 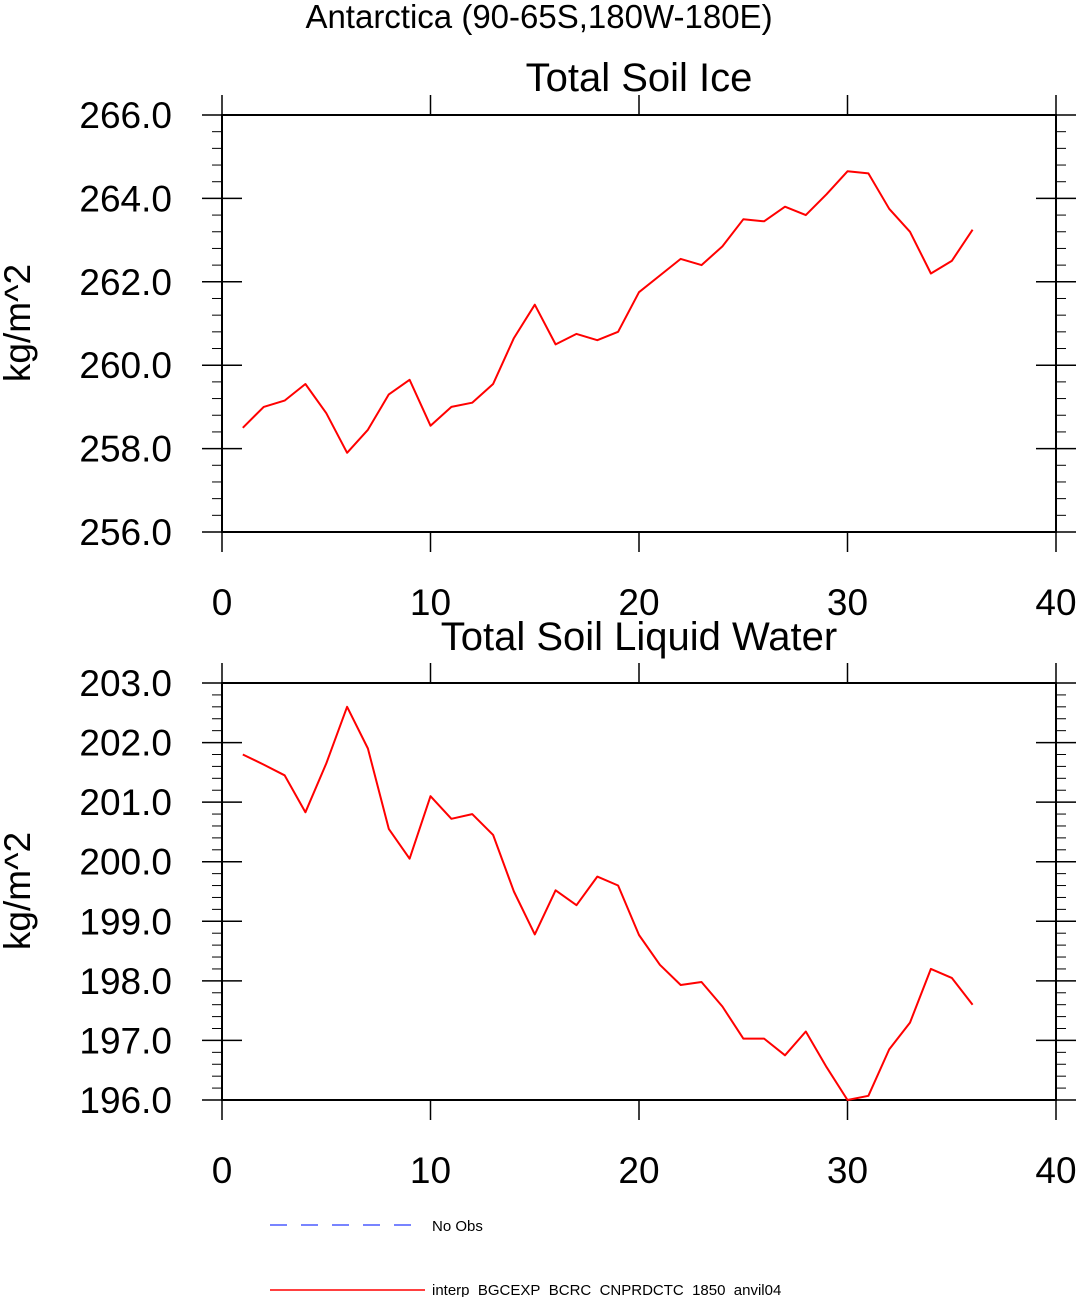 What do you see at coordinates (125, 532) in the screenshot?
I see `y-tick-label: 256.0` at bounding box center [125, 532].